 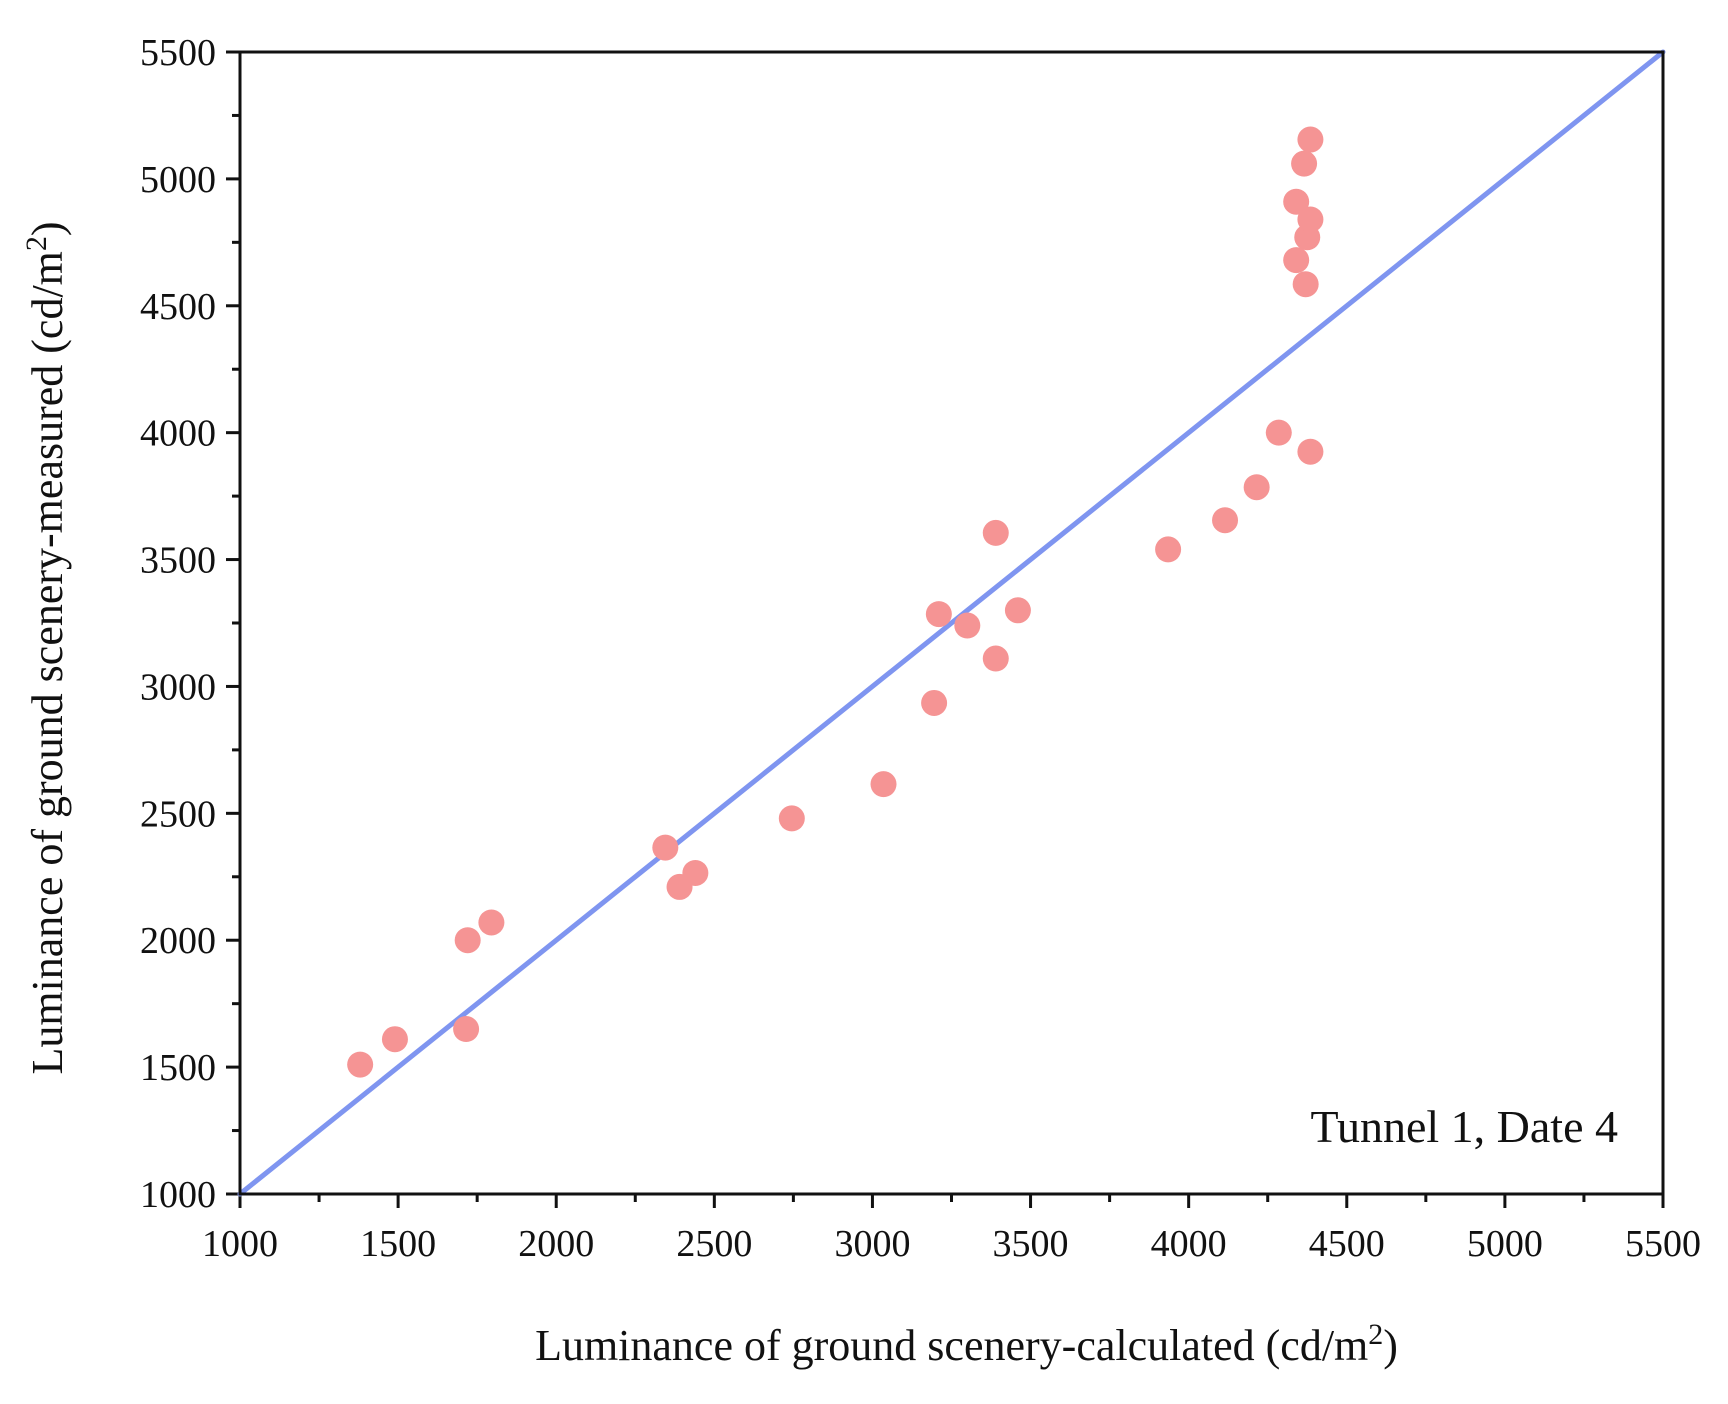 What do you see at coordinates (178, 624) in the screenshot?
I see `y-axis-tick-labels: 1000 1500 2000 2500 3000 3500 4000 4500 5000 5500` at bounding box center [178, 624].